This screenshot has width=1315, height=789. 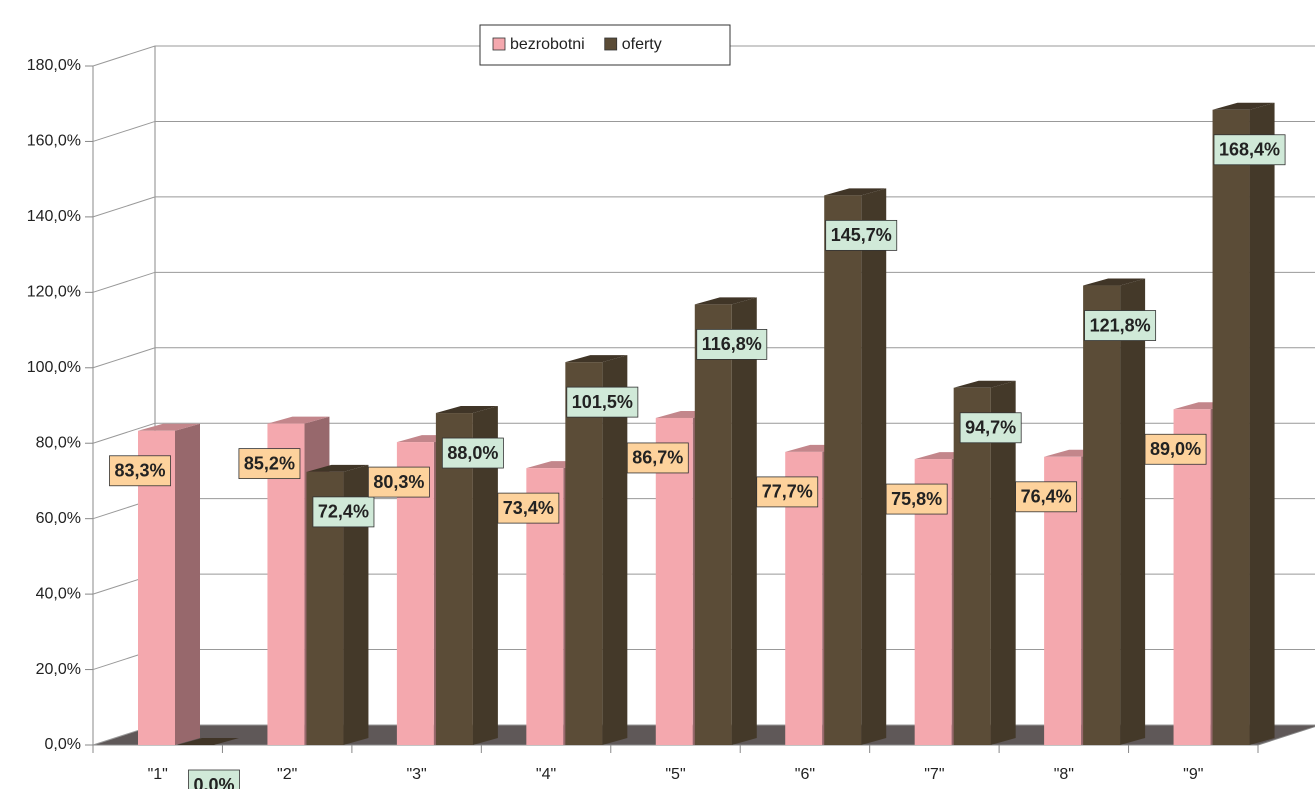 What do you see at coordinates (546, 774) in the screenshot?
I see `x-tick-label: "4"` at bounding box center [546, 774].